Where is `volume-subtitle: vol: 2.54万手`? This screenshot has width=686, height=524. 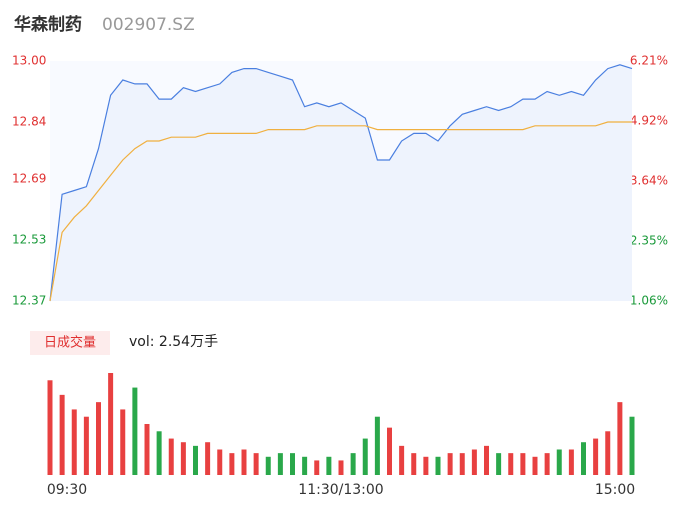
volume-subtitle: vol: 2.54万手 is located at coordinates (173, 342).